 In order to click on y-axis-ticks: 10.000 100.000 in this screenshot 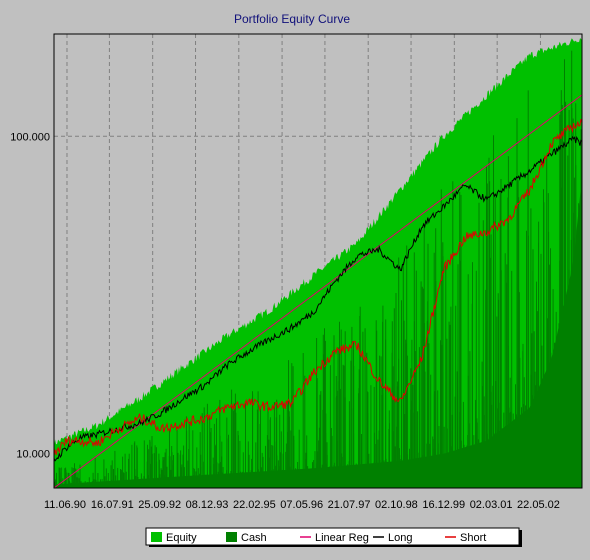, I will do `click(30, 295)`.